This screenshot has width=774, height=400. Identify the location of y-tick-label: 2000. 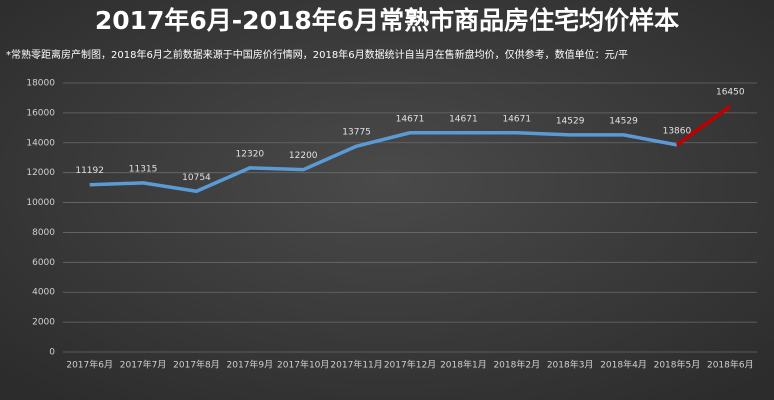
(43, 323).